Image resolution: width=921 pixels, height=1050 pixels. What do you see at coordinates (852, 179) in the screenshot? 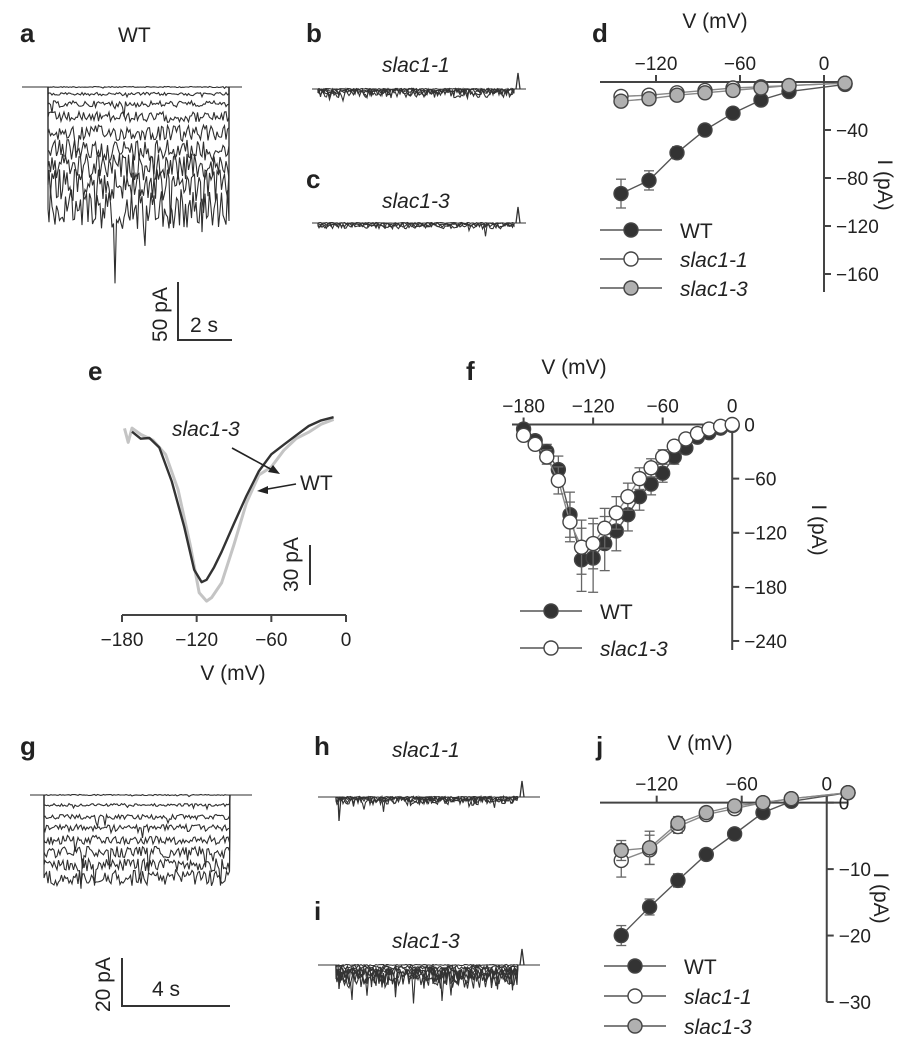
I see `y-tick-label: −80` at bounding box center [852, 179].